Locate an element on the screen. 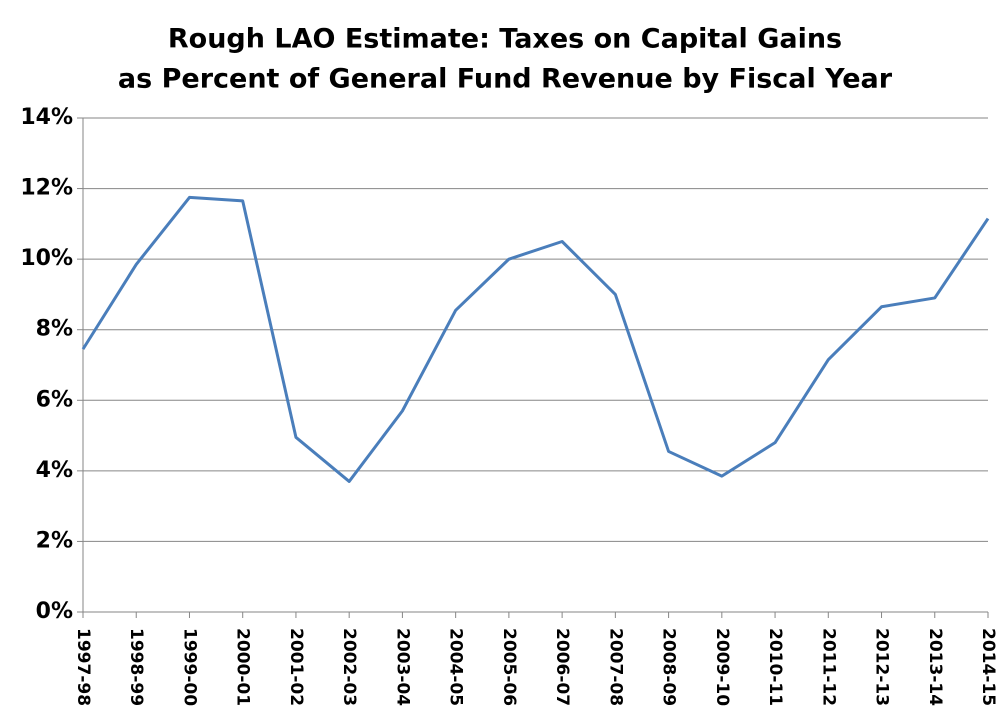  y-tick-label: 14% is located at coordinates (46, 117).